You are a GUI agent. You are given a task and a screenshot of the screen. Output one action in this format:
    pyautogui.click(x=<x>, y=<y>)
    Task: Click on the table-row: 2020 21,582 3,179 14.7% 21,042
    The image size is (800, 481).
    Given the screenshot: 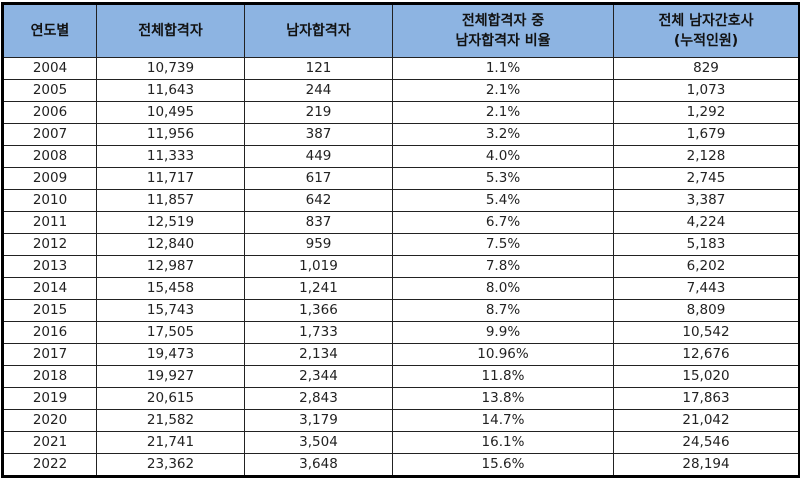 What is the action you would take?
    pyautogui.click(x=401, y=420)
    